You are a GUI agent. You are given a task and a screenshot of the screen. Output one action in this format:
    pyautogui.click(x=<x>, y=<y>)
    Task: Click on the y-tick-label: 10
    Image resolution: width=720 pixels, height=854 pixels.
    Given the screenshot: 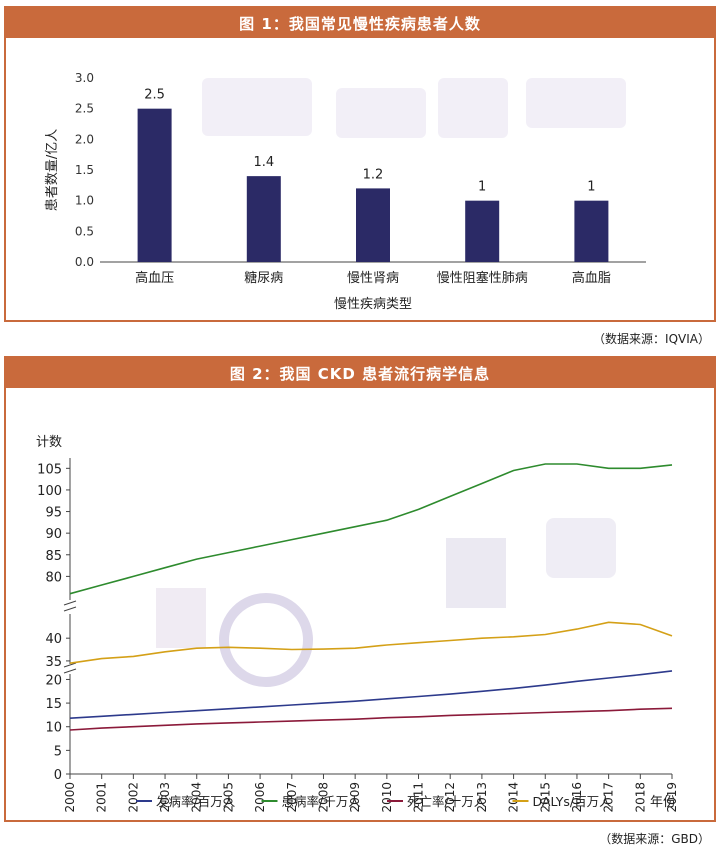 What is the action you would take?
    pyautogui.click(x=53, y=728)
    